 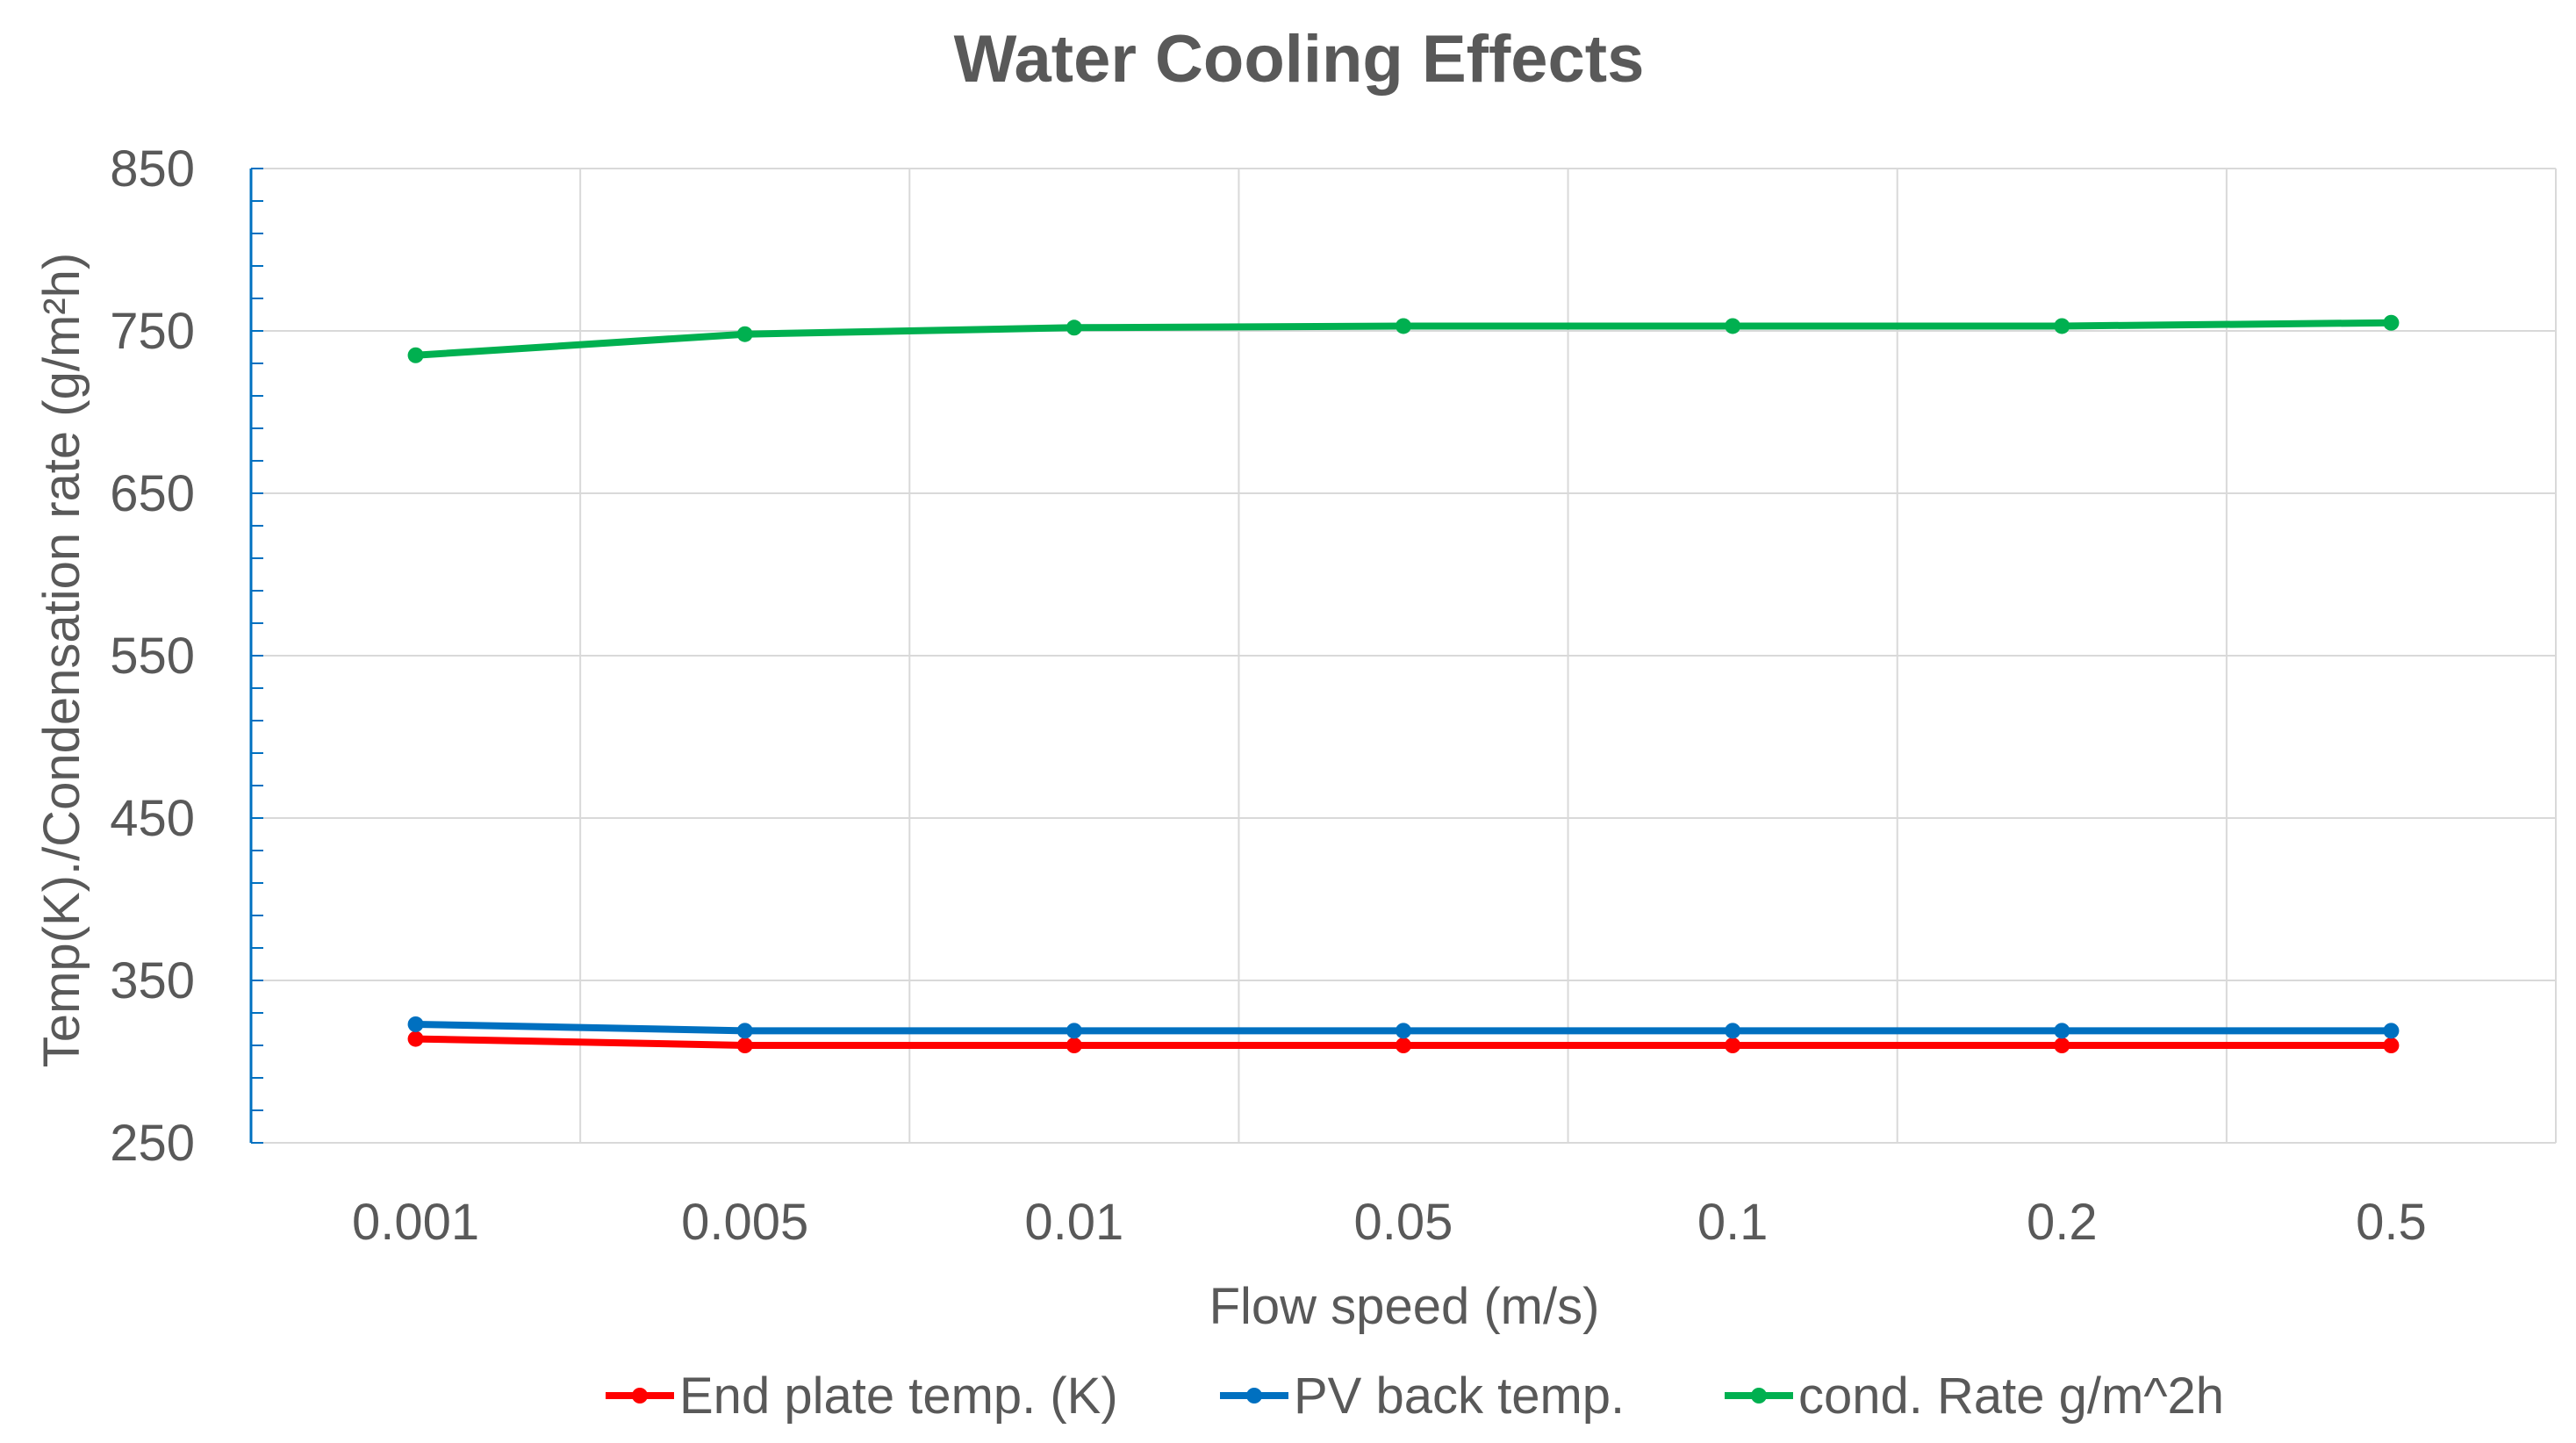 What do you see at coordinates (62, 660) in the screenshot?
I see `y-axis-label: Temp(K)./Condensation rate (g/m²h)` at bounding box center [62, 660].